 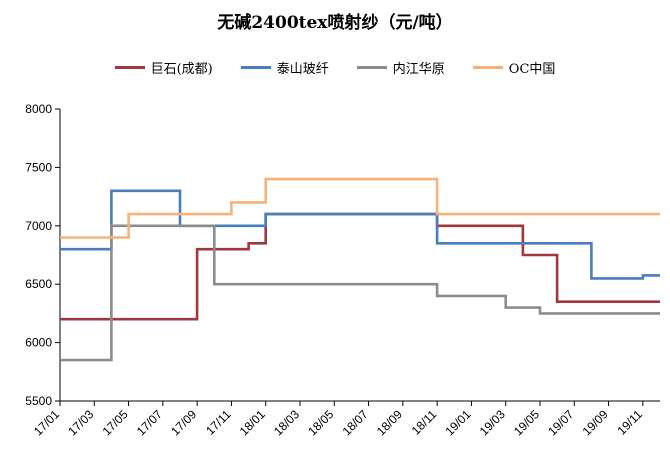 What do you see at coordinates (218, 422) in the screenshot?
I see `x-tick-label: 17/11` at bounding box center [218, 422].